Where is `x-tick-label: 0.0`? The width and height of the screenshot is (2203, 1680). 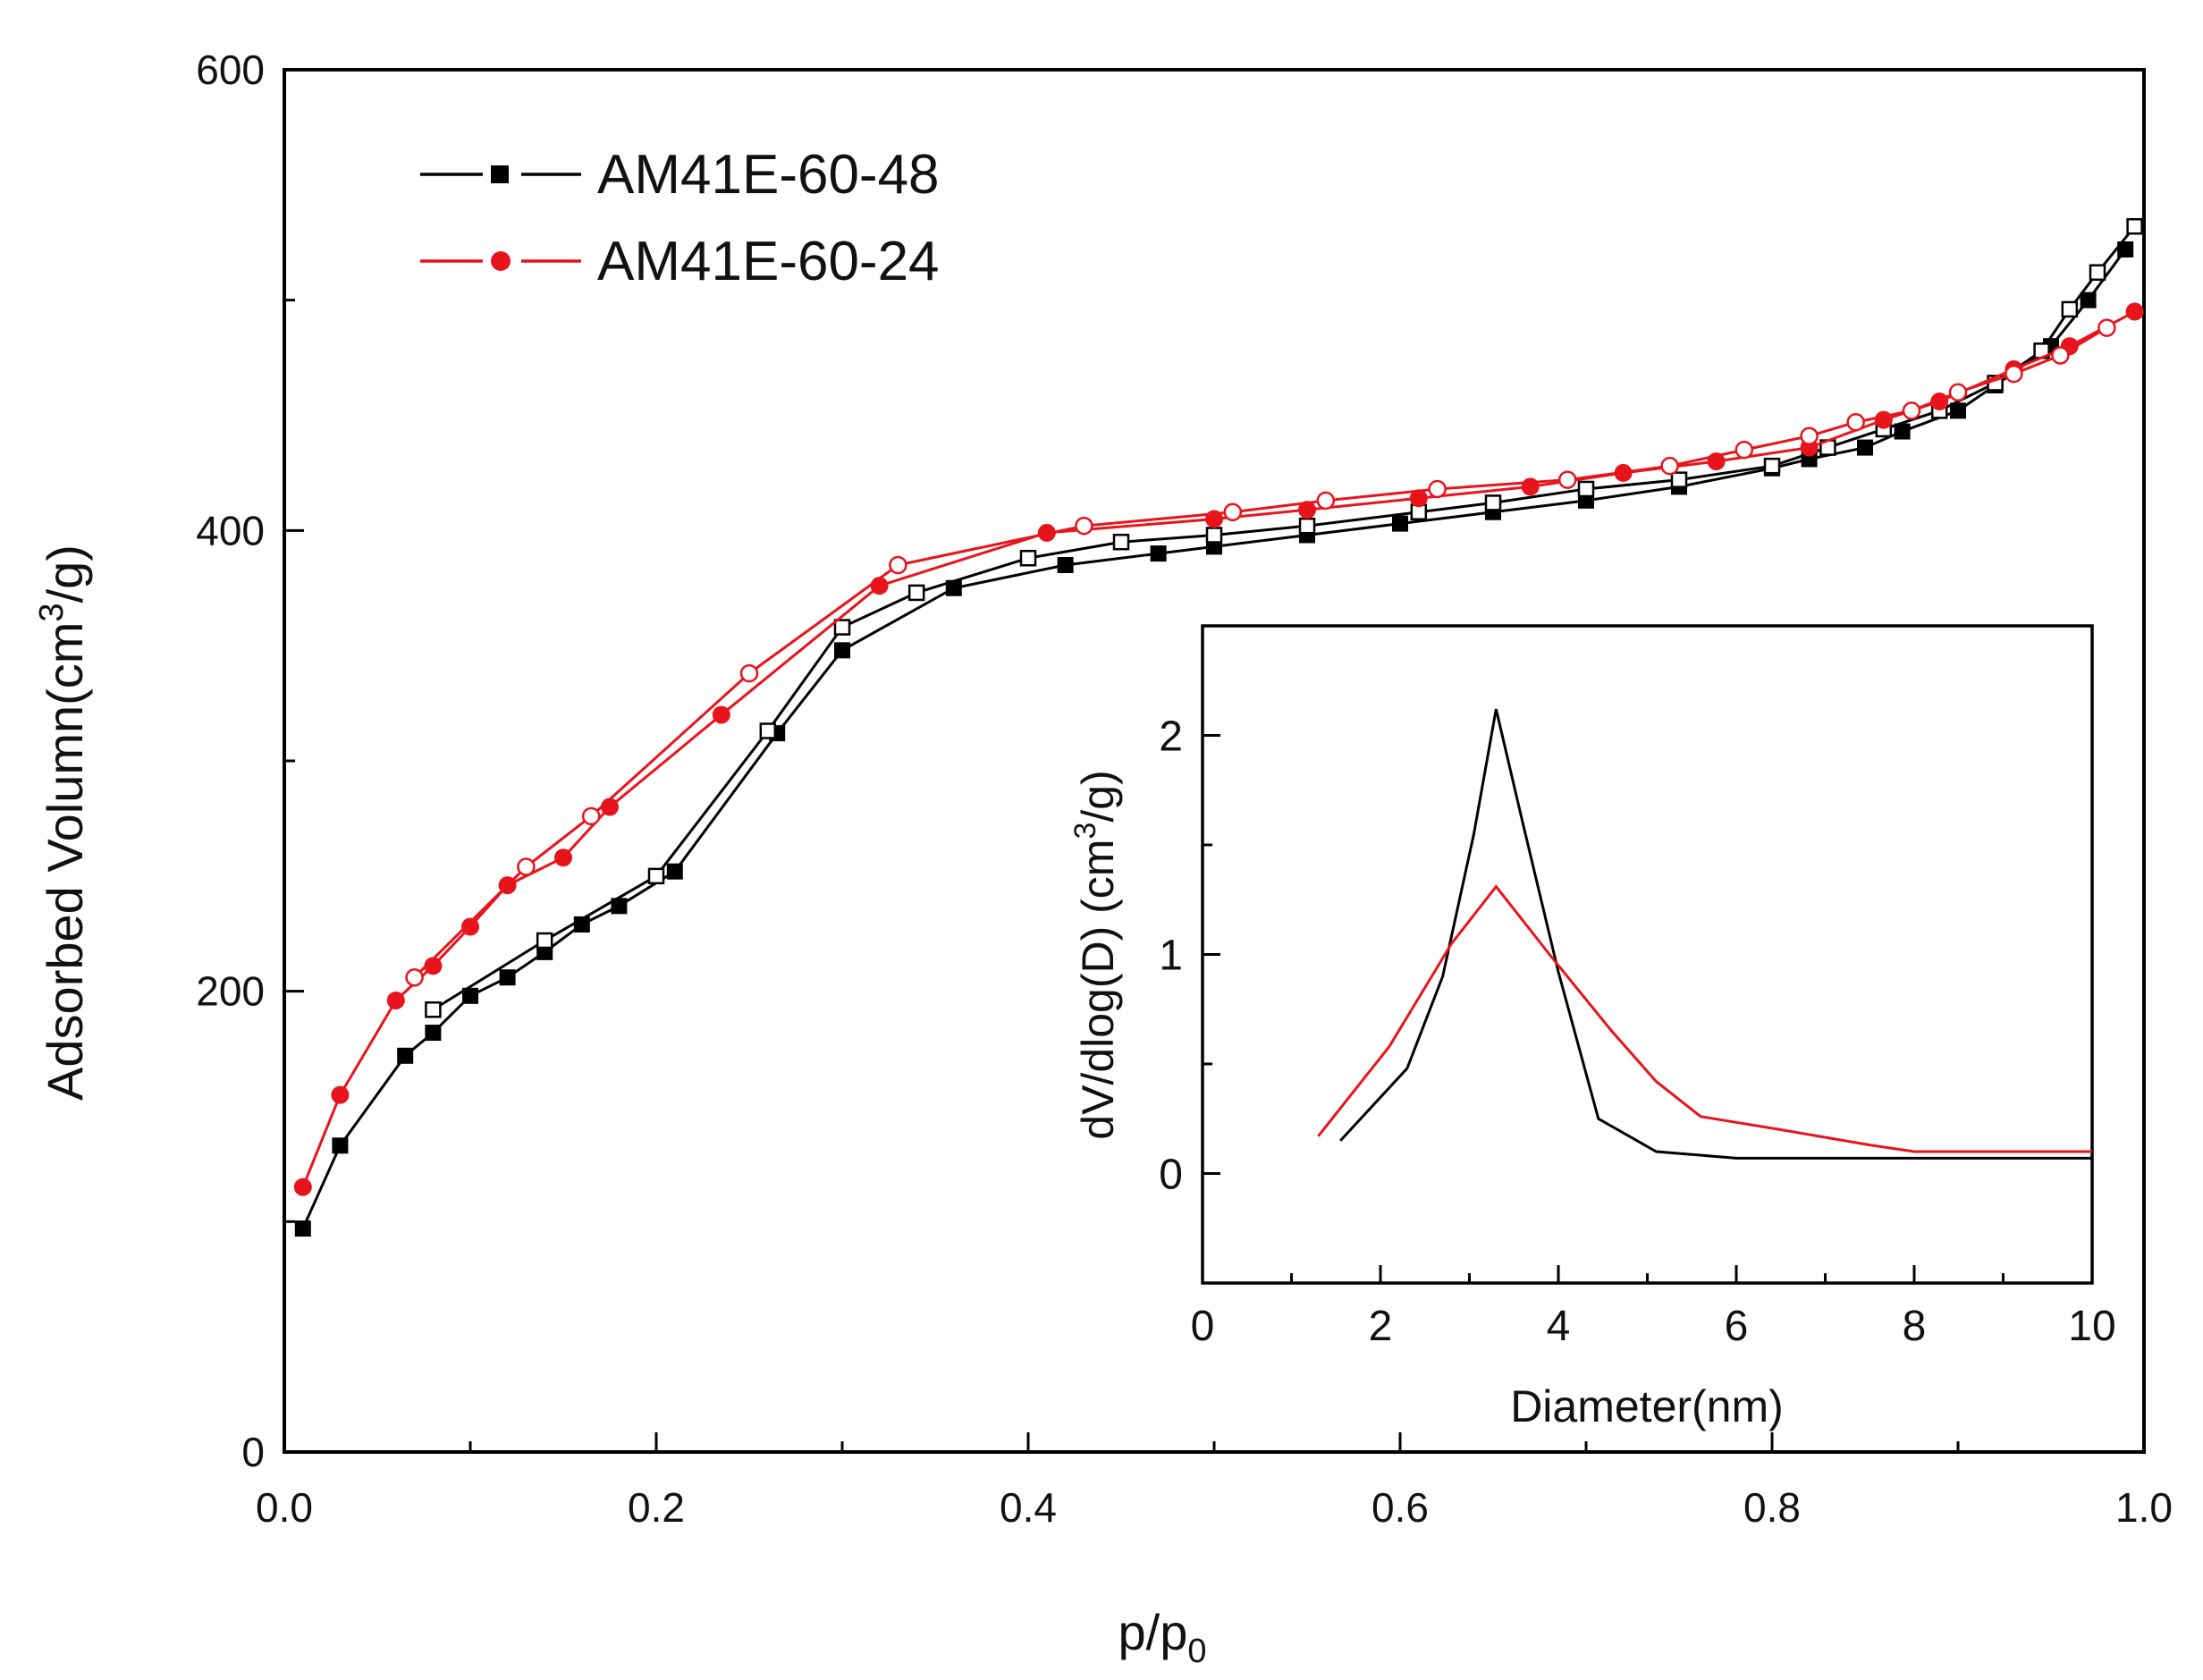 x-tick-label: 0.0 is located at coordinates (284, 1507).